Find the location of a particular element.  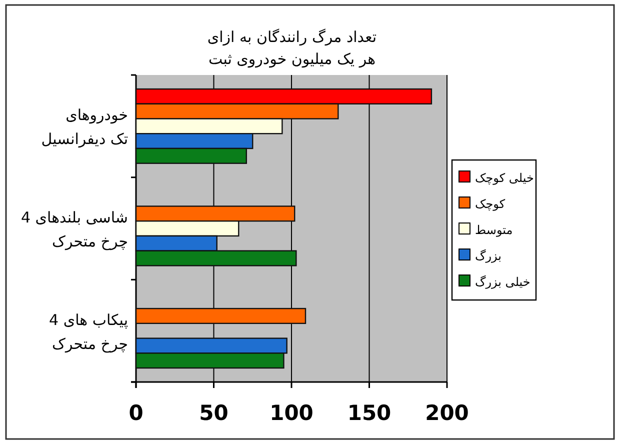

legend-label: خیلی کوچک is located at coordinates (504, 178).